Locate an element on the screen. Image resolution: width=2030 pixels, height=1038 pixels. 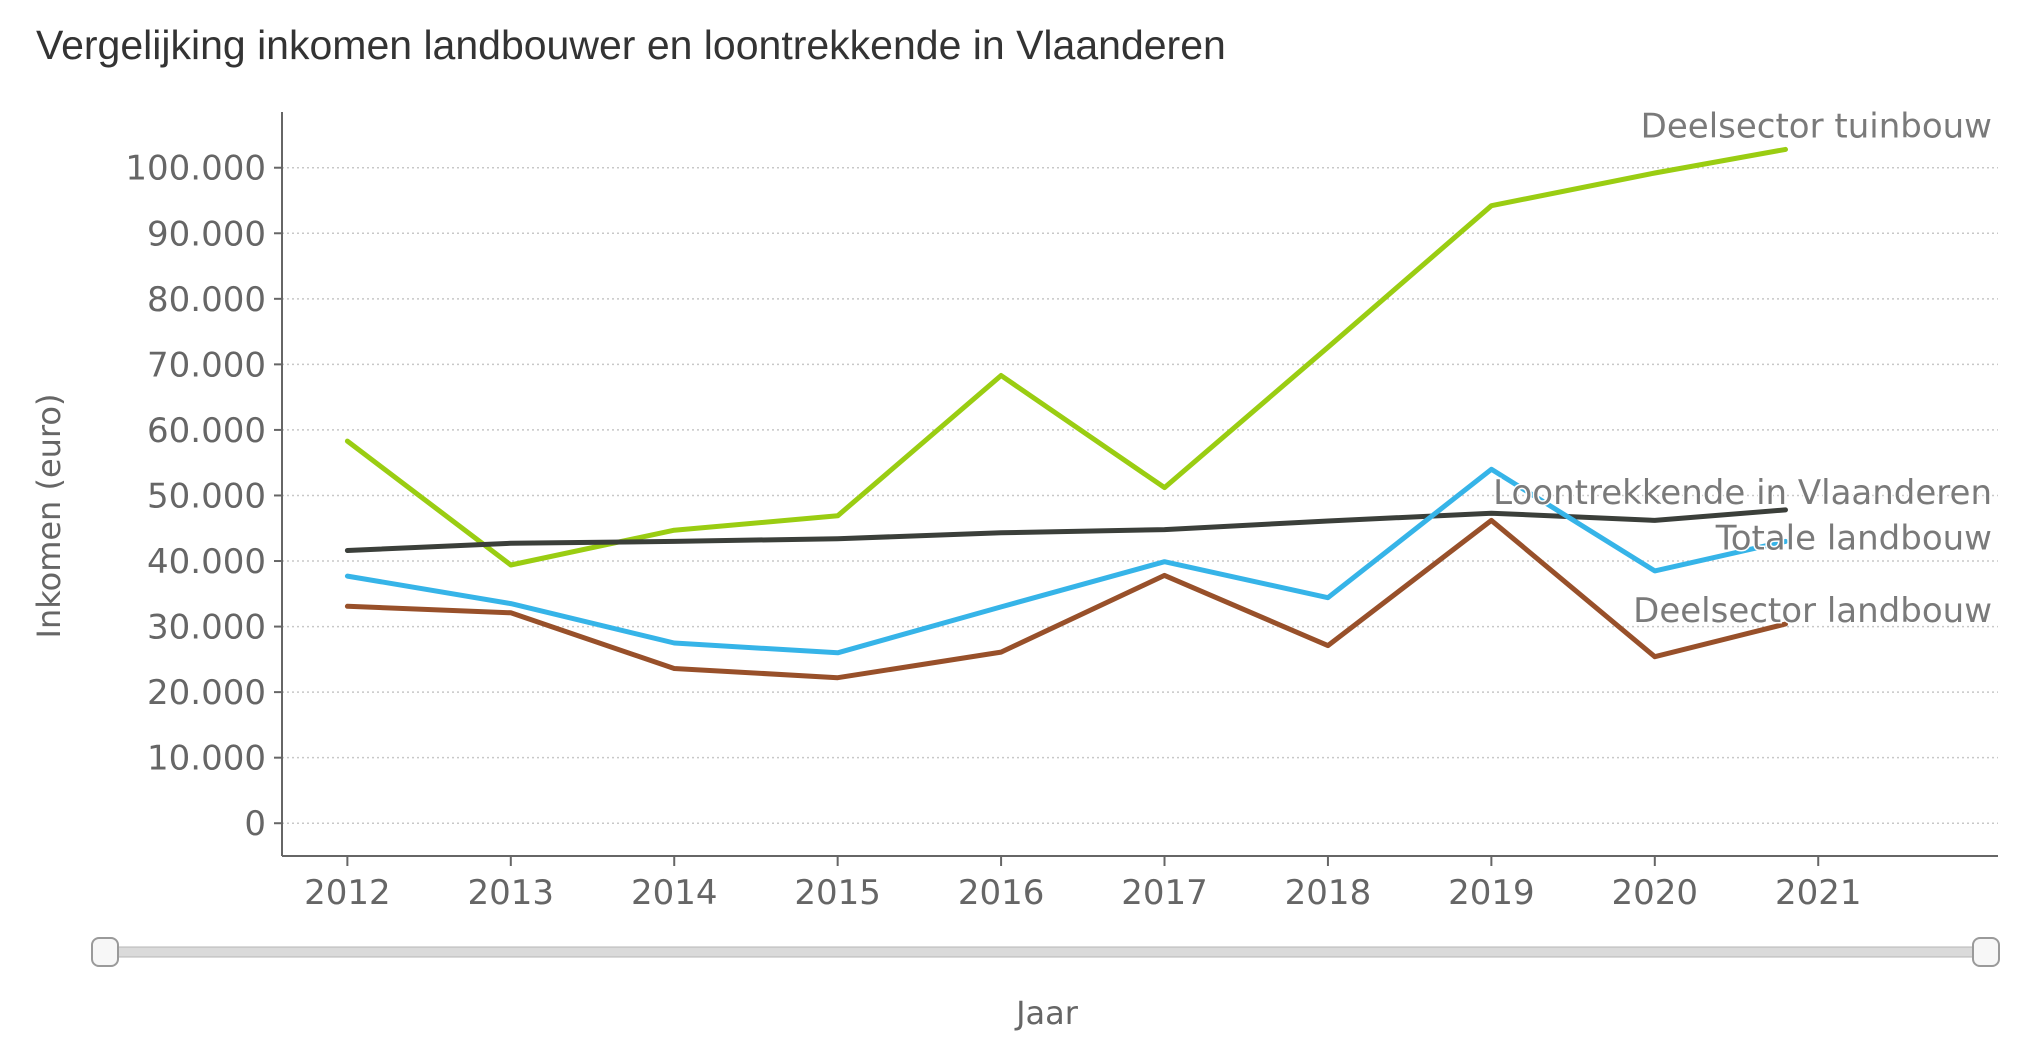
x-tick-label: 2017 is located at coordinates (1164, 893).